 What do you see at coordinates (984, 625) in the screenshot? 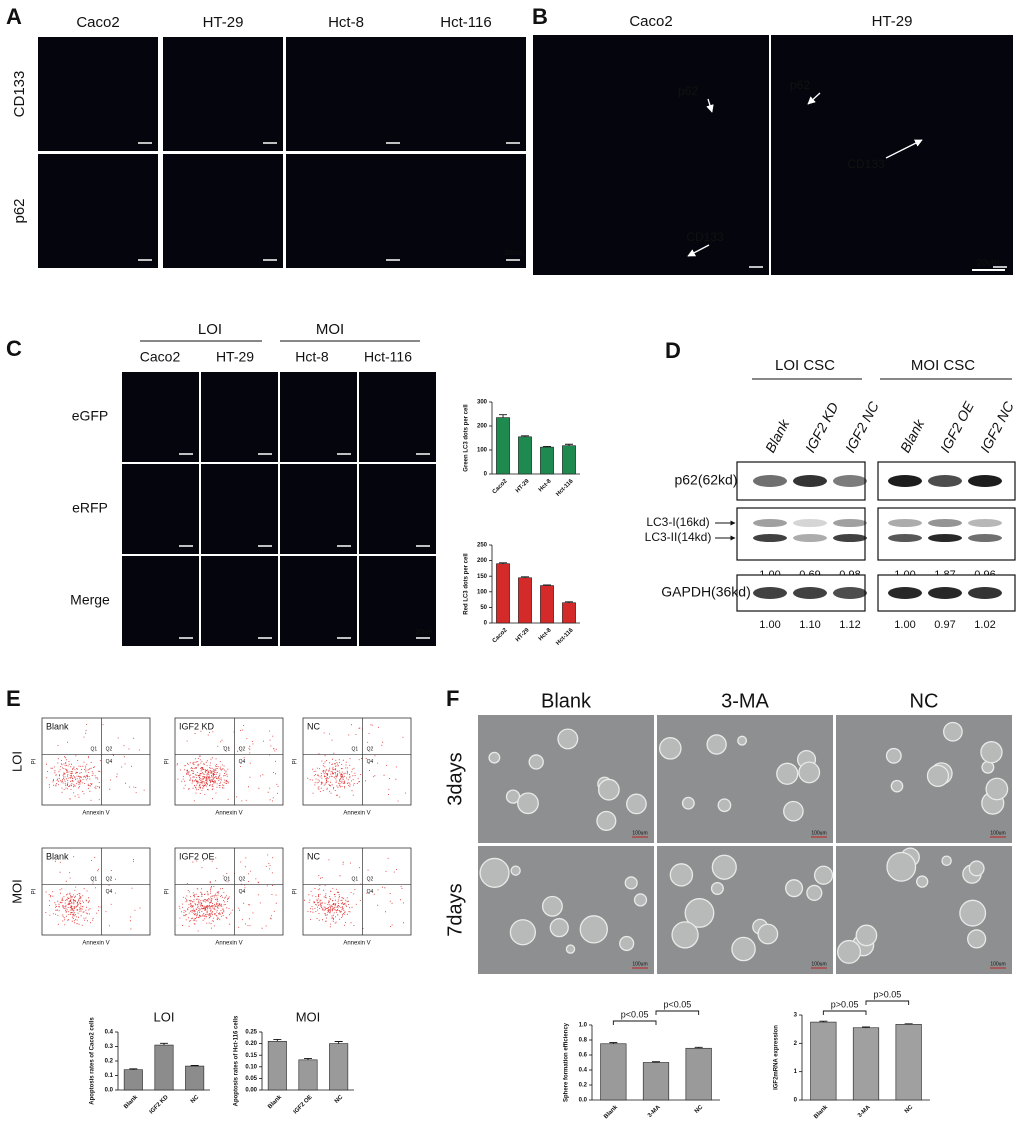
I see `band-quantity: 1.02` at bounding box center [984, 625].